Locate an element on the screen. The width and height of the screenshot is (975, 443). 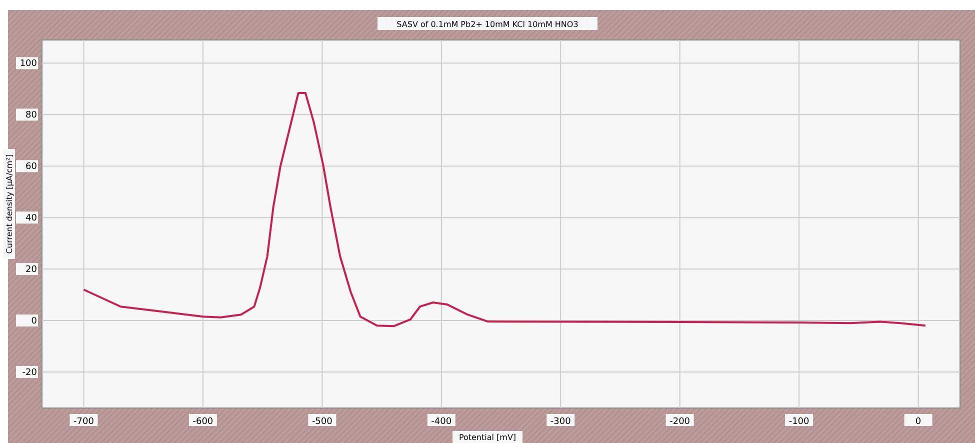
y-tick-label: 60 is located at coordinates (32, 167).